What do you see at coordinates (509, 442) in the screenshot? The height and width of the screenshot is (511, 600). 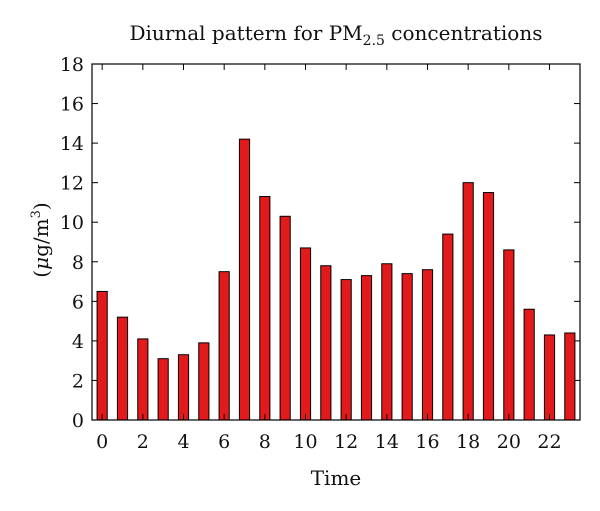 I see `x-tick-label-20: 20` at bounding box center [509, 442].